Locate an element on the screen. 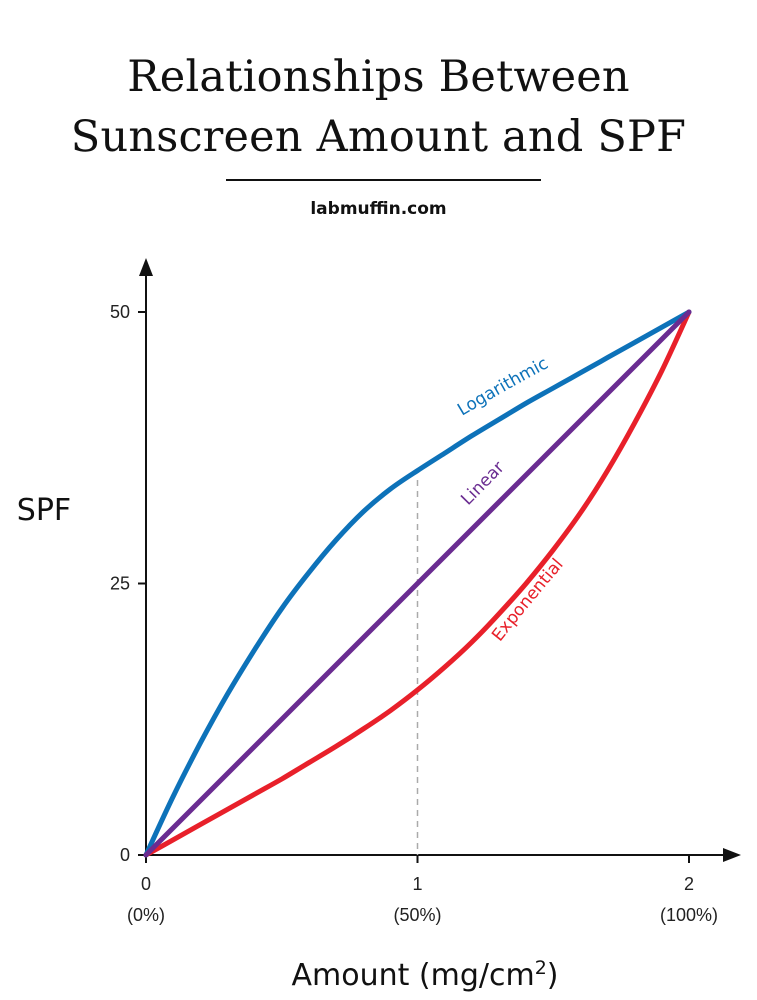 The image size is (757, 1000). series-label-logarithmic: Logarithmic is located at coordinates (502, 387).